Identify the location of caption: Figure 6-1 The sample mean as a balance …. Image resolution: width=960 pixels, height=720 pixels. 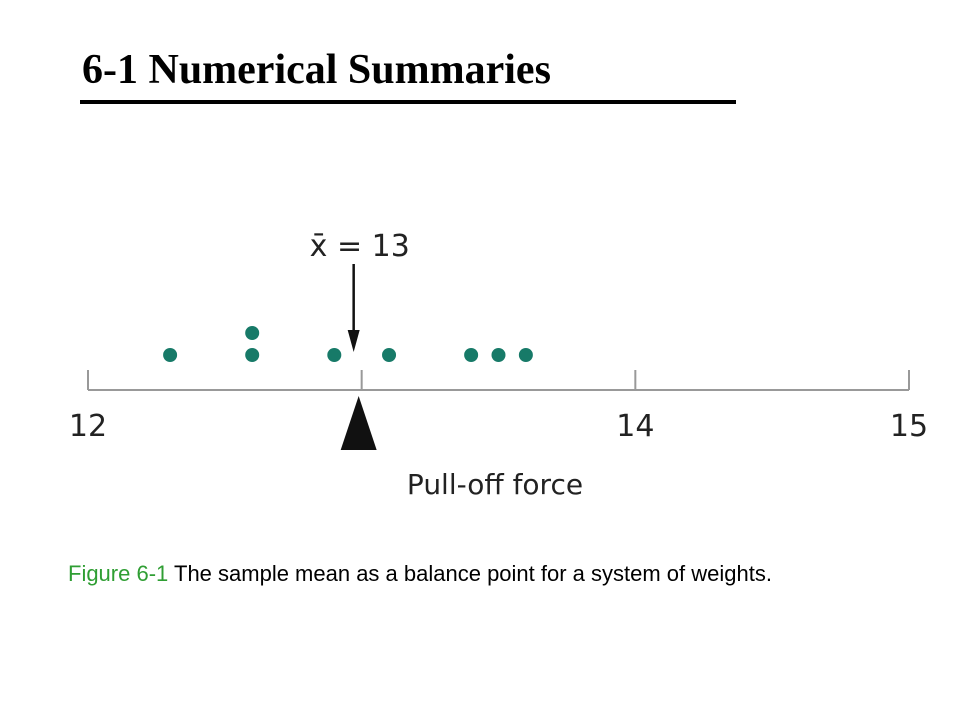
(458, 574).